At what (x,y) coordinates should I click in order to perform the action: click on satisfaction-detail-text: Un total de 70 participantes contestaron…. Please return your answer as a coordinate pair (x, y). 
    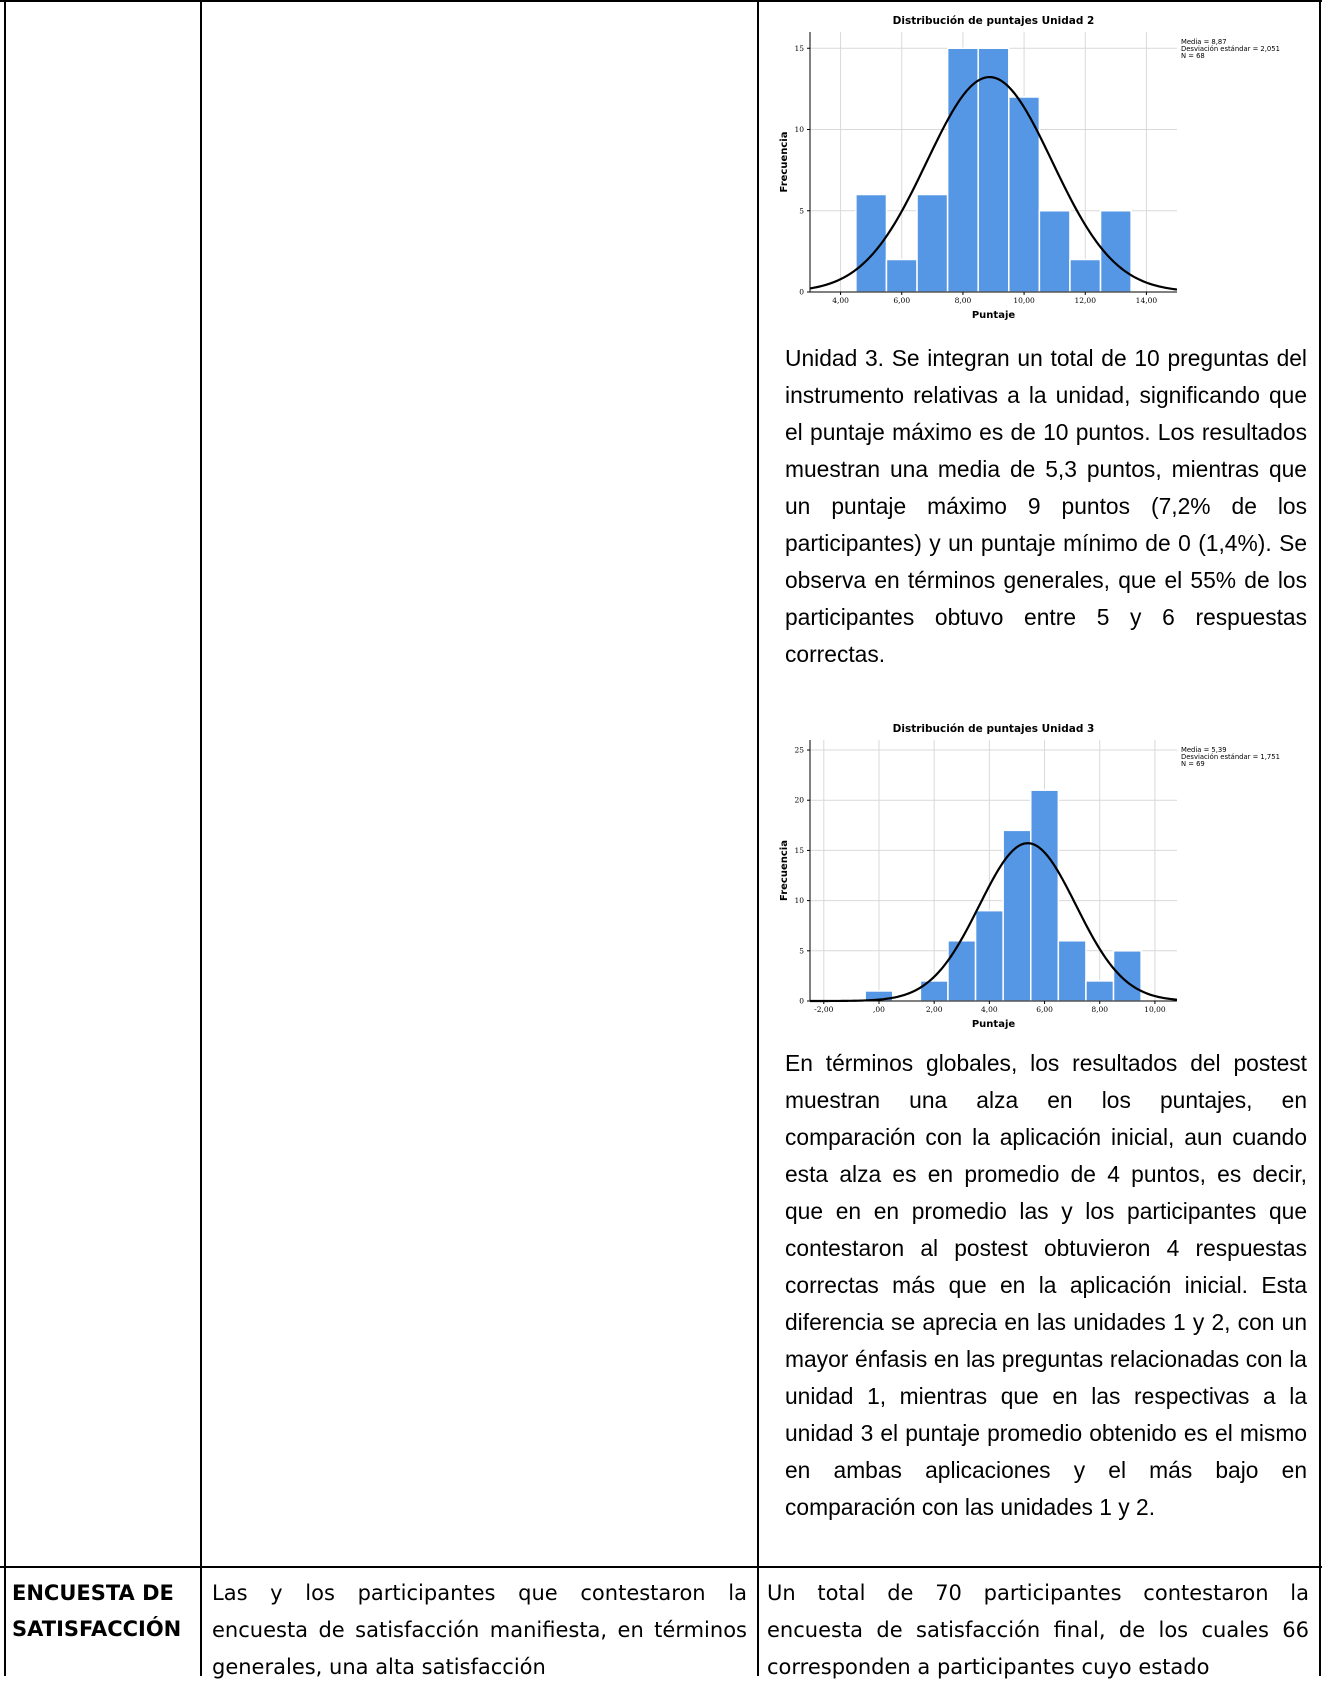
    Looking at the image, I should click on (1038, 1630).